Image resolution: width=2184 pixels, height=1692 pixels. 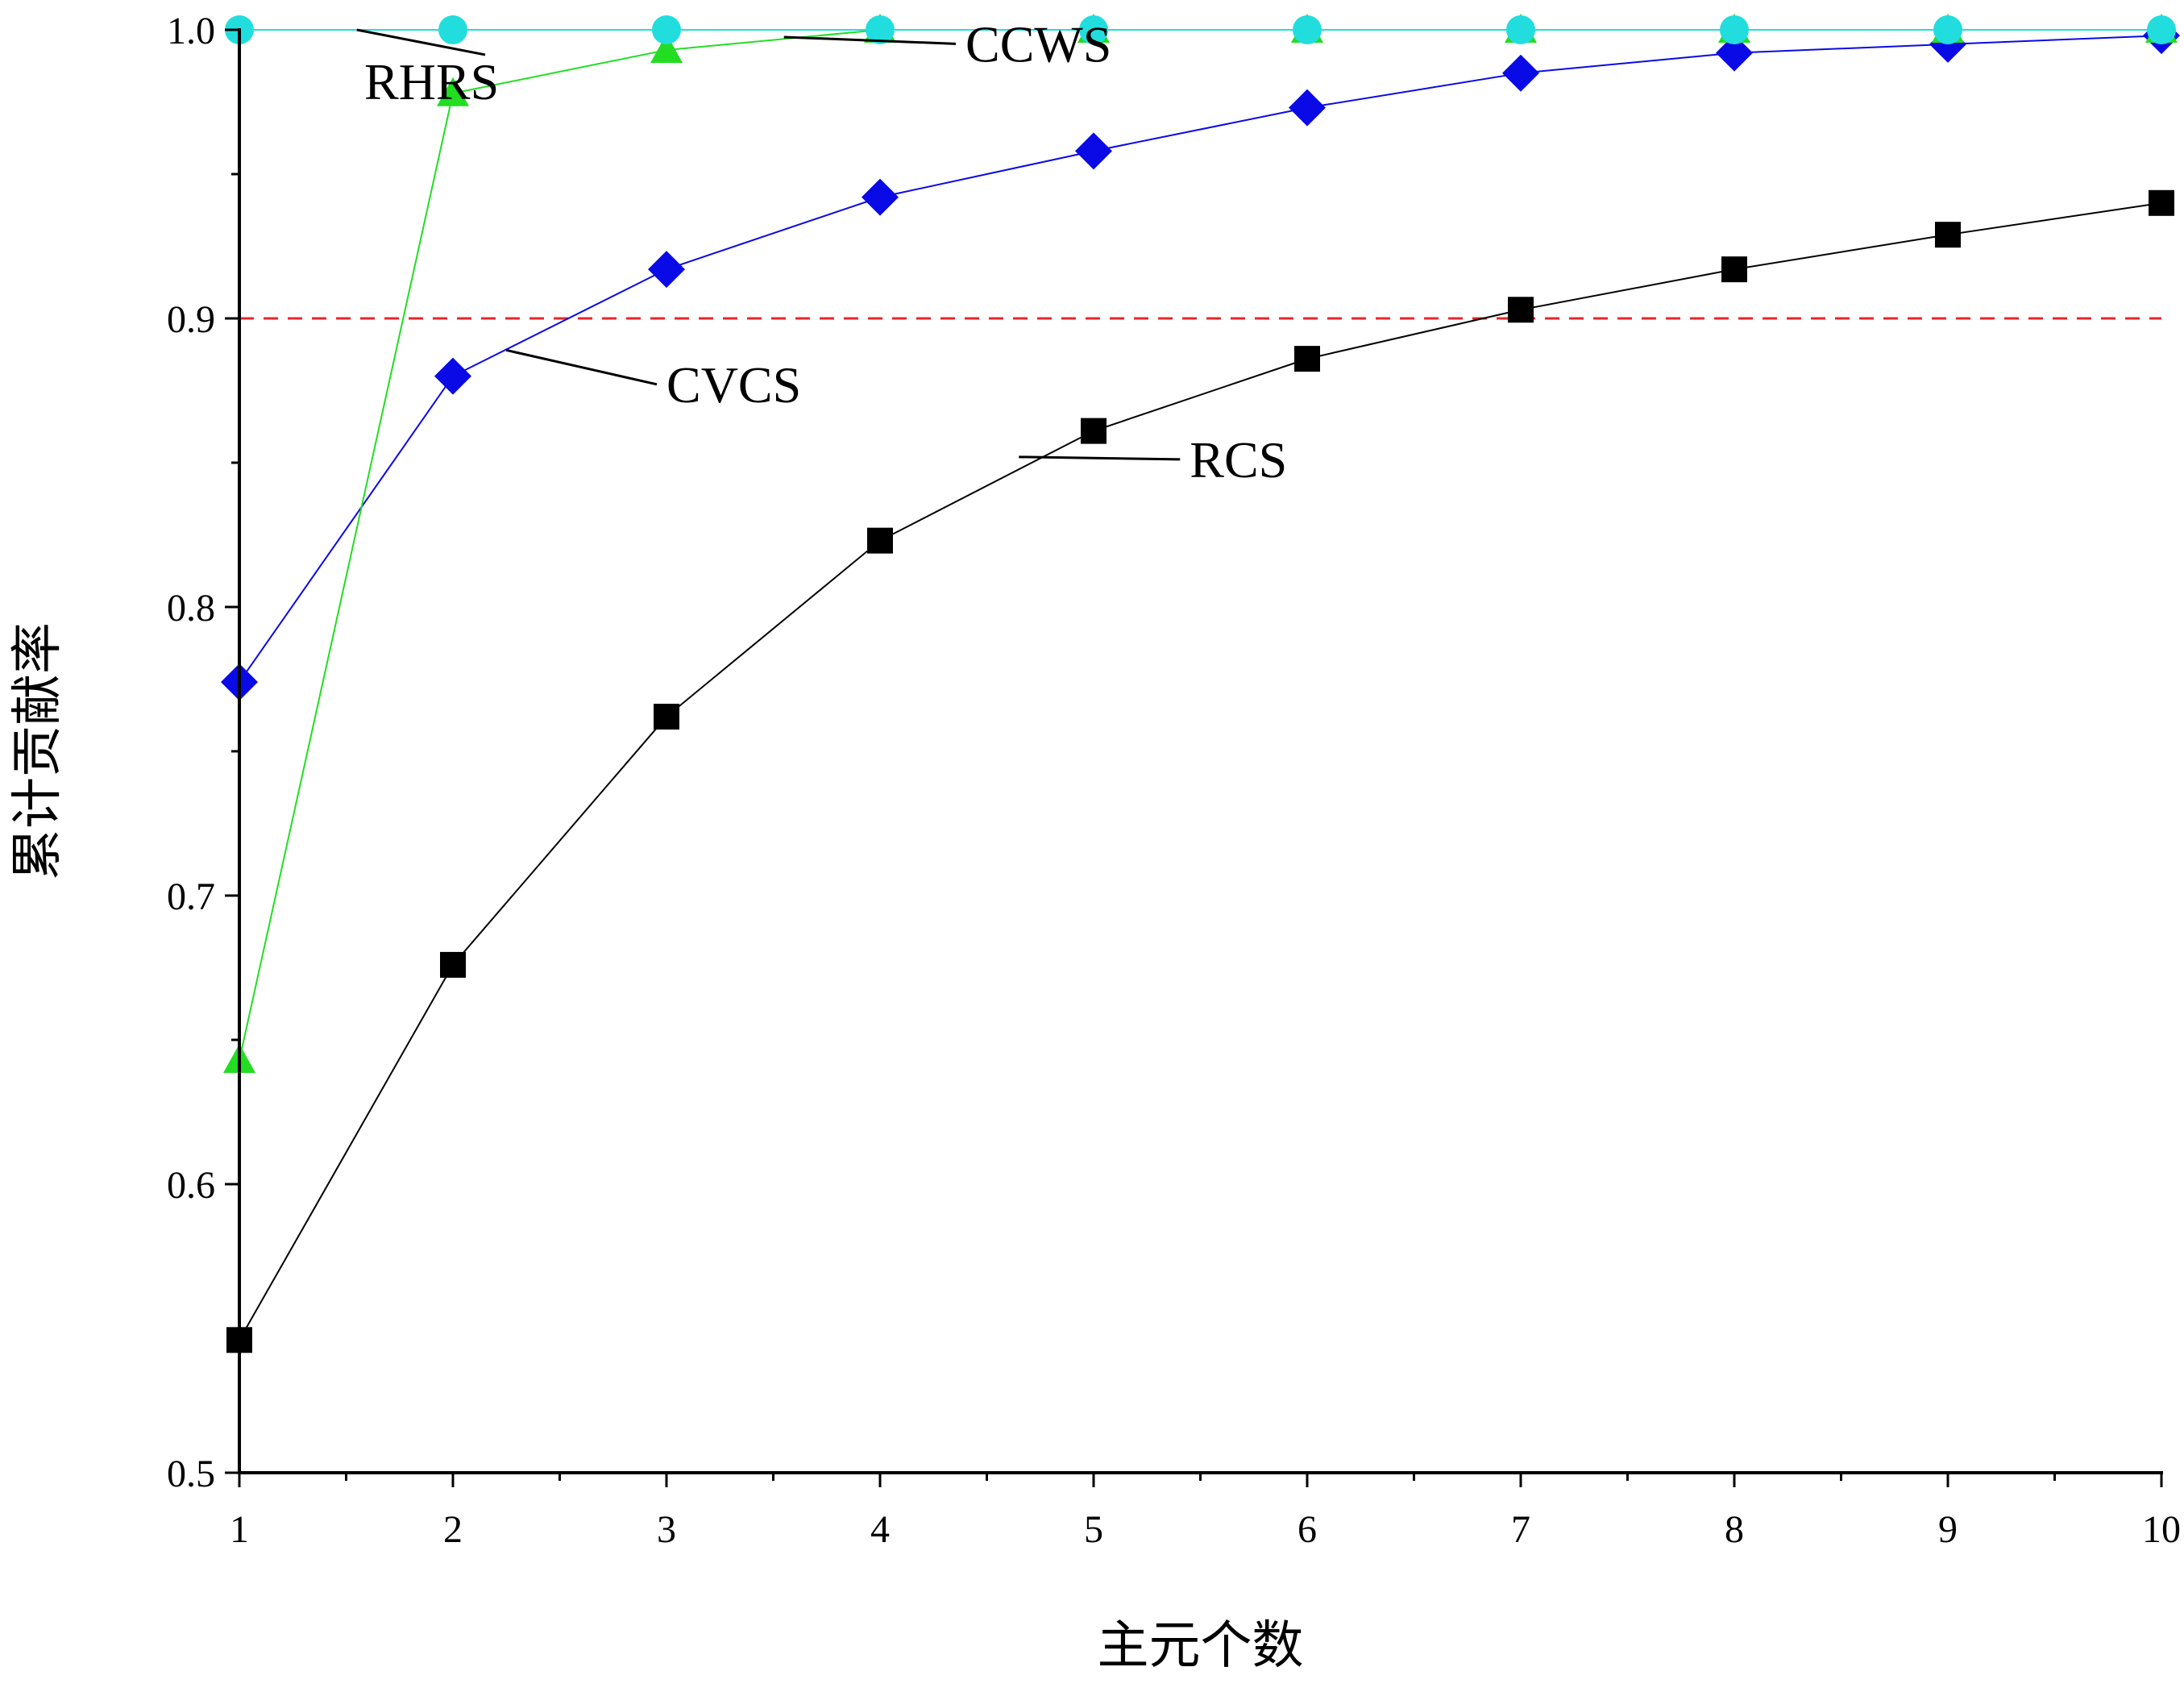 I want to click on x-tick-label: 3, so click(x=666, y=1529).